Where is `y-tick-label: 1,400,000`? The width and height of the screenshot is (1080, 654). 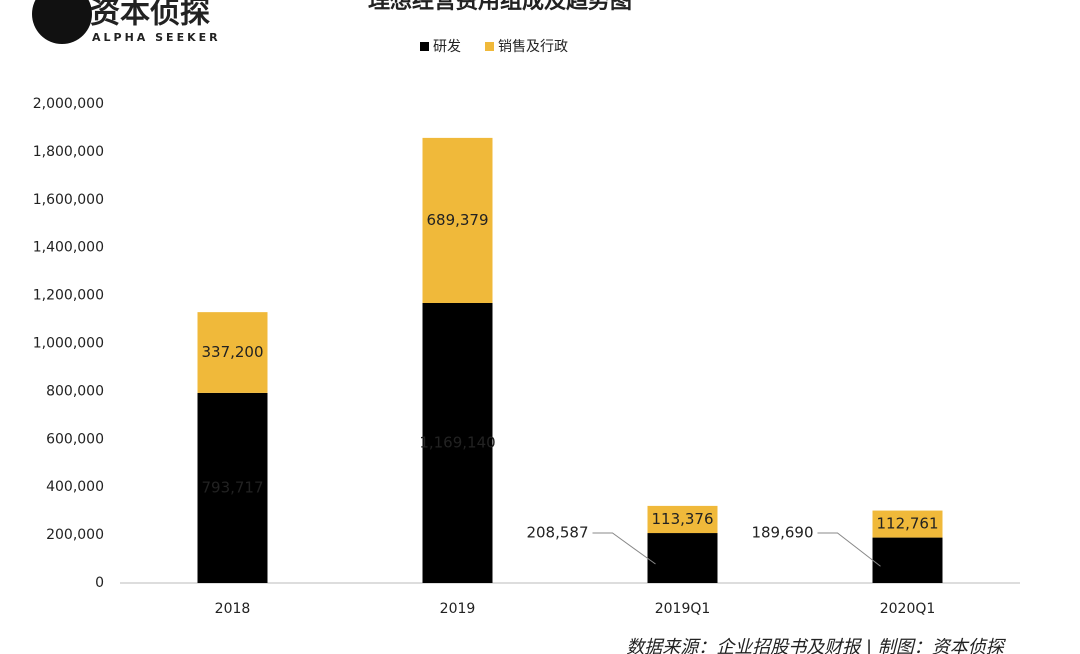
y-tick-label: 1,400,000 is located at coordinates (68, 248).